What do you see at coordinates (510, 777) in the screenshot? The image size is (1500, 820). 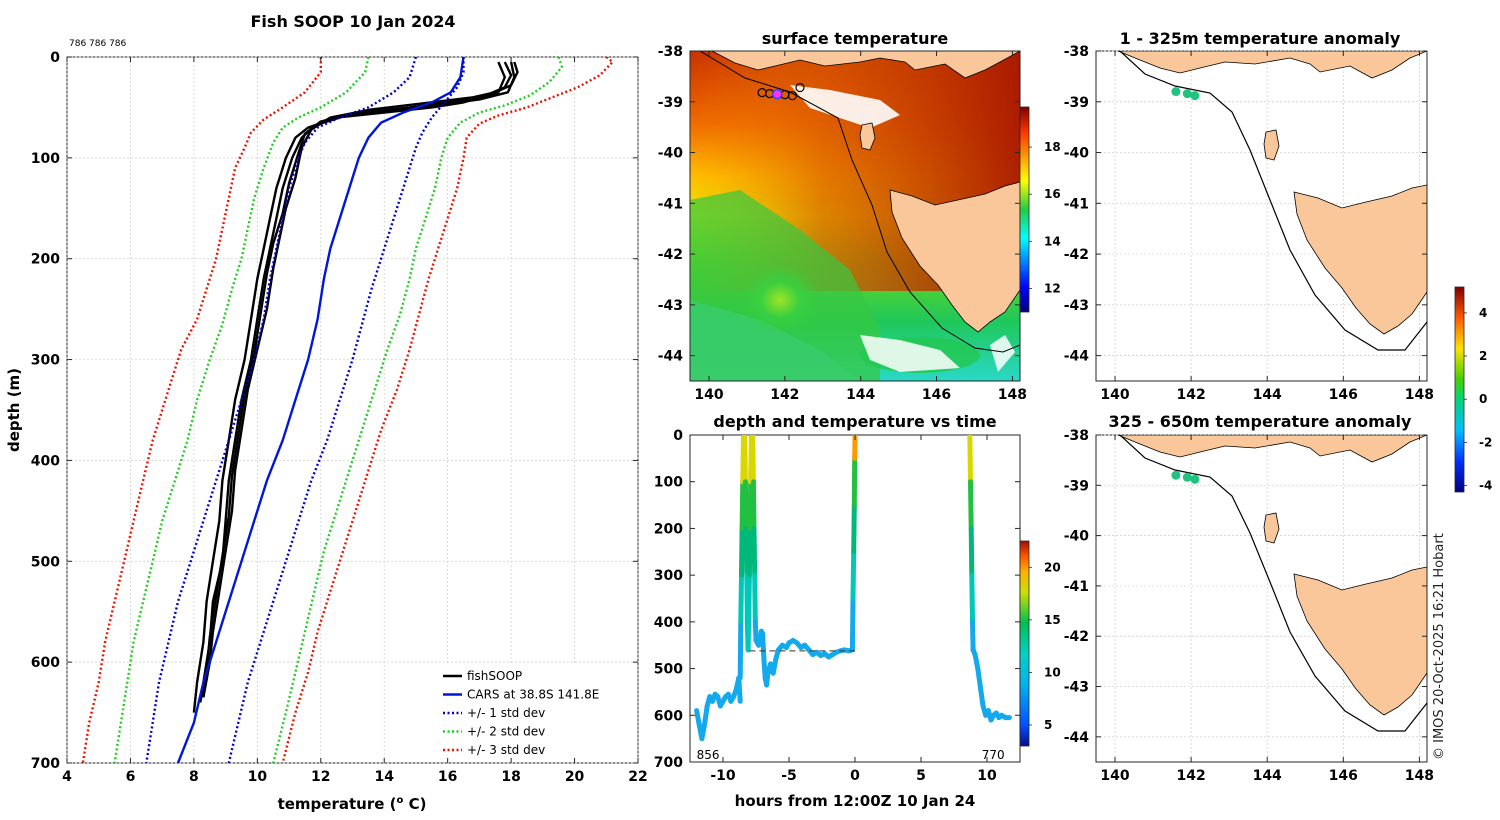 I see `xtick-label: 18` at bounding box center [510, 777].